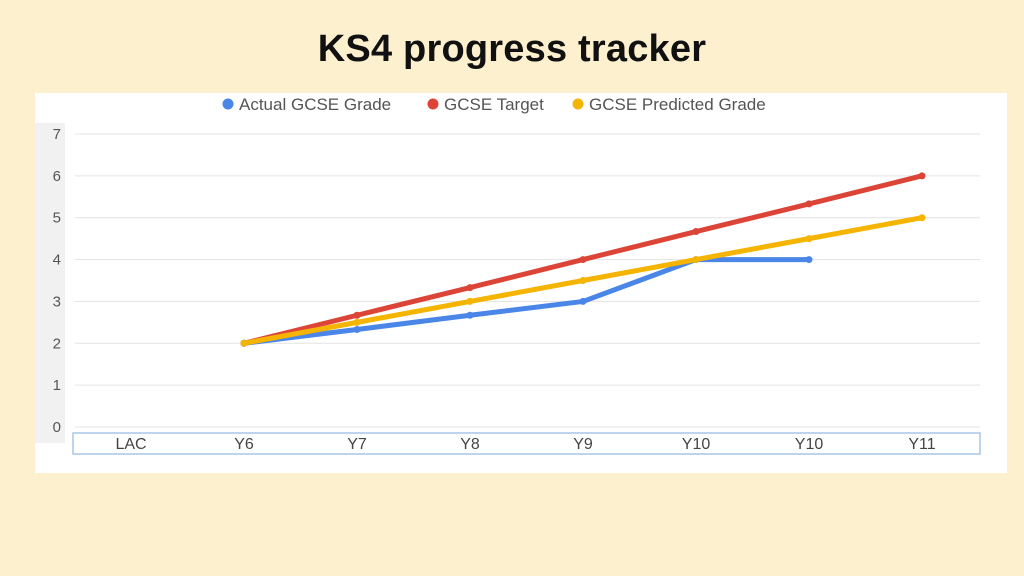 Image resolution: width=1024 pixels, height=576 pixels. What do you see at coordinates (512, 49) in the screenshot?
I see `slide-title: KS4 progress tracker` at bounding box center [512, 49].